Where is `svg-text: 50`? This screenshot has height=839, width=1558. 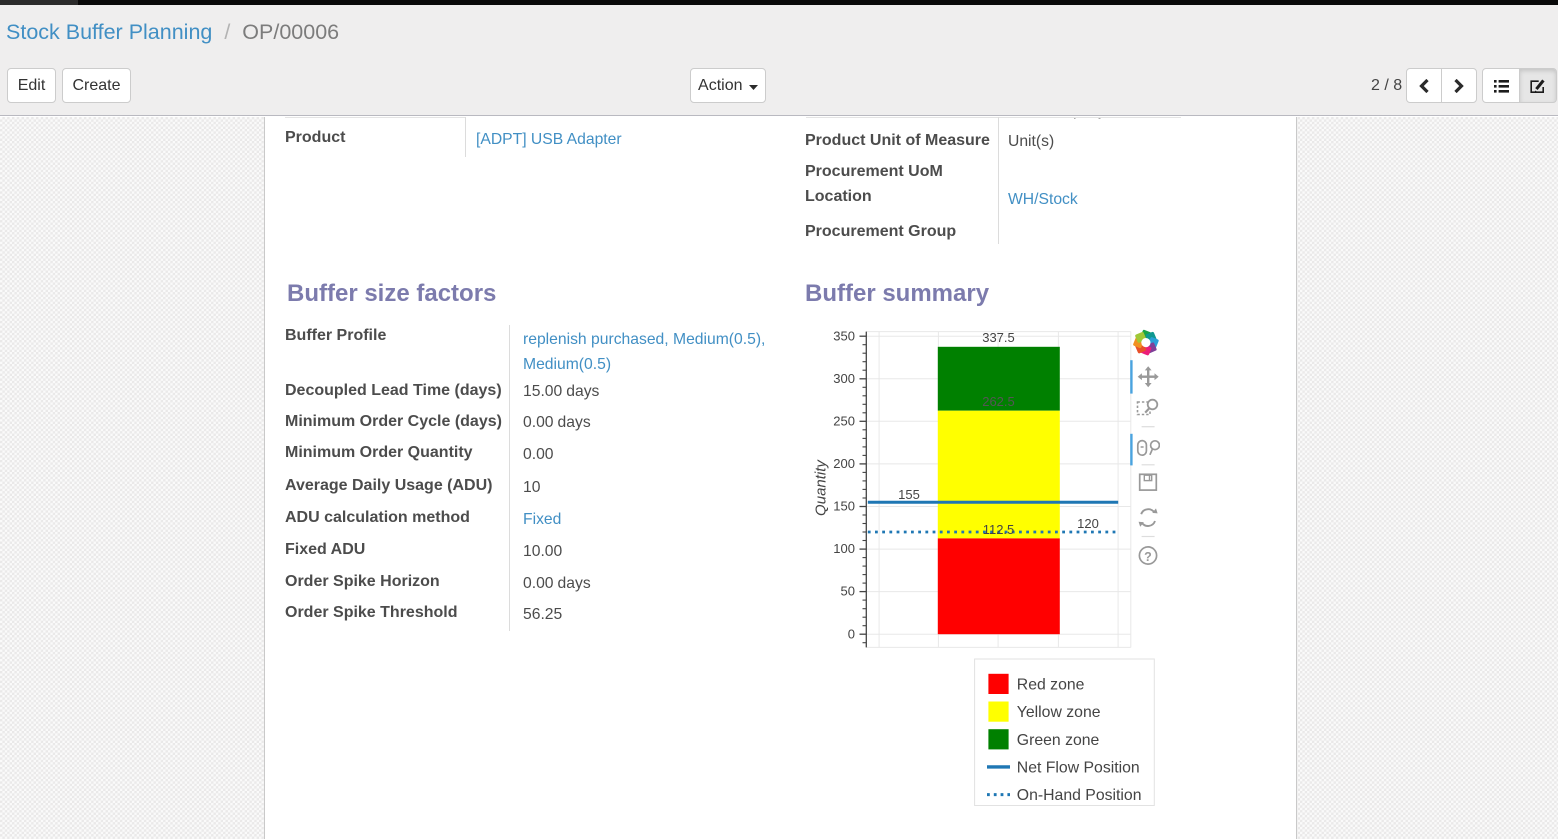 svg-text: 50 is located at coordinates (848, 591).